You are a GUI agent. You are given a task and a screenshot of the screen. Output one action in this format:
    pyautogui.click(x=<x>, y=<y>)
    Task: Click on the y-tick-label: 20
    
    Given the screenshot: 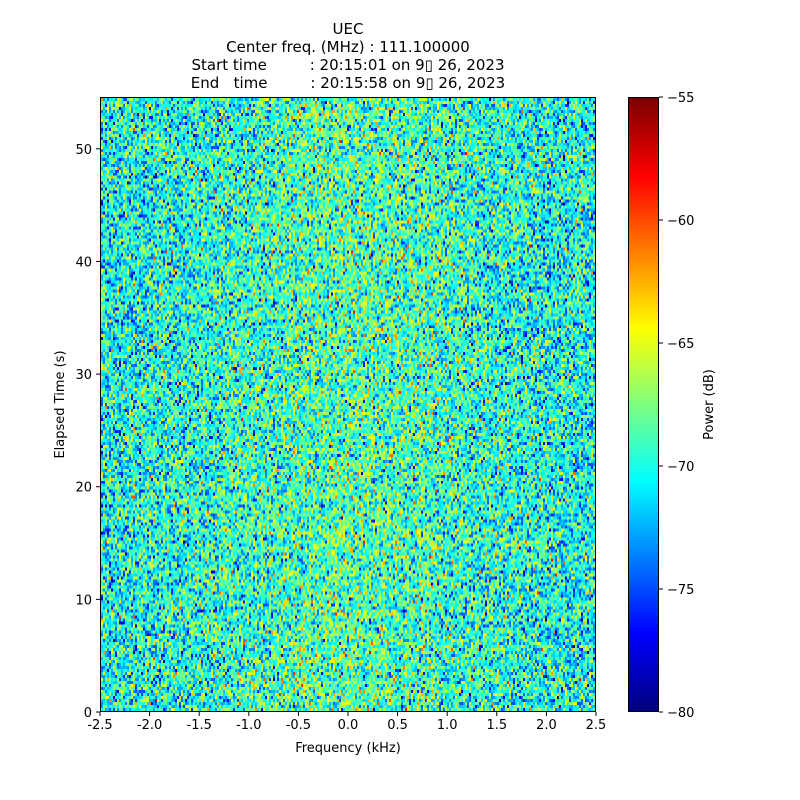 What is the action you would take?
    pyautogui.click(x=83, y=488)
    